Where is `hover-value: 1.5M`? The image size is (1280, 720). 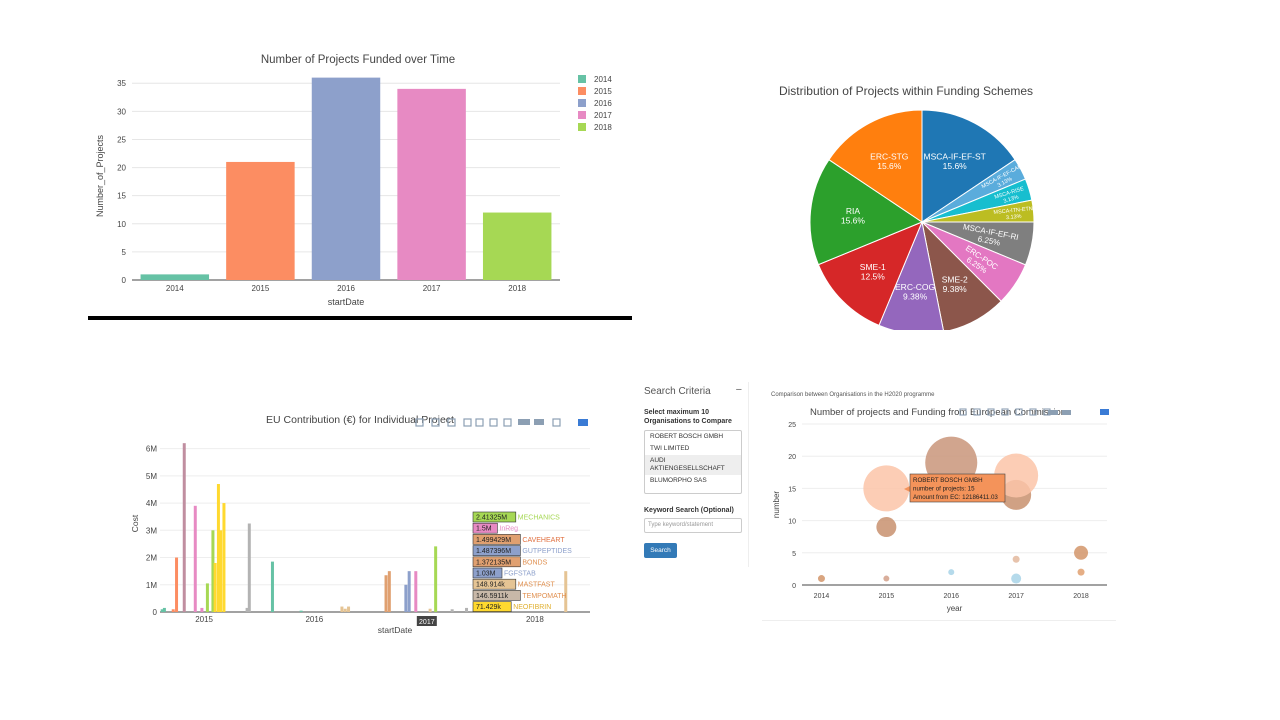 hover-value: 1.5M is located at coordinates (484, 529).